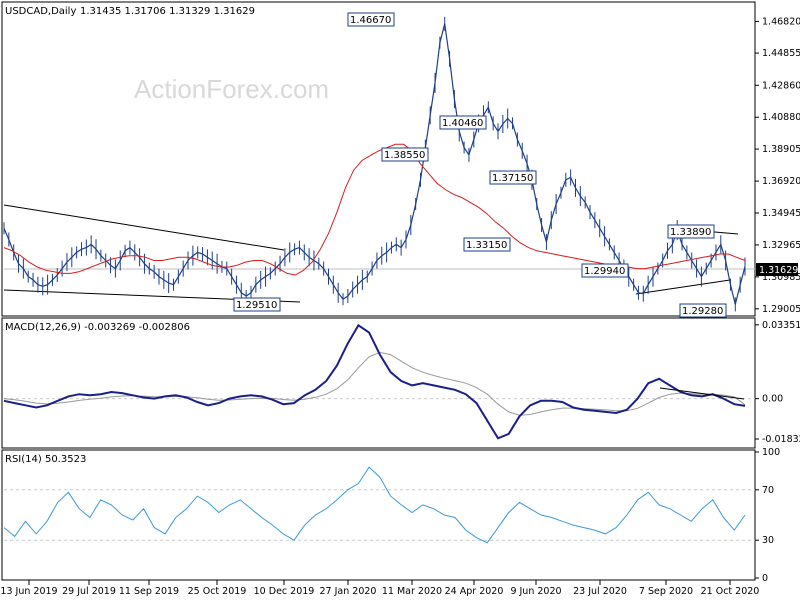  Describe the element at coordinates (781, 213) in the screenshot. I see `price-axis-label: 1.34945` at that location.